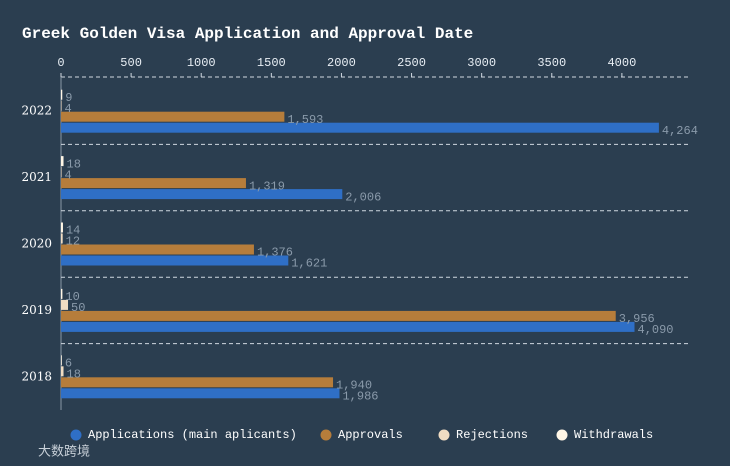  Describe the element at coordinates (354, 385) in the screenshot. I see `value-label: 1,940` at that location.